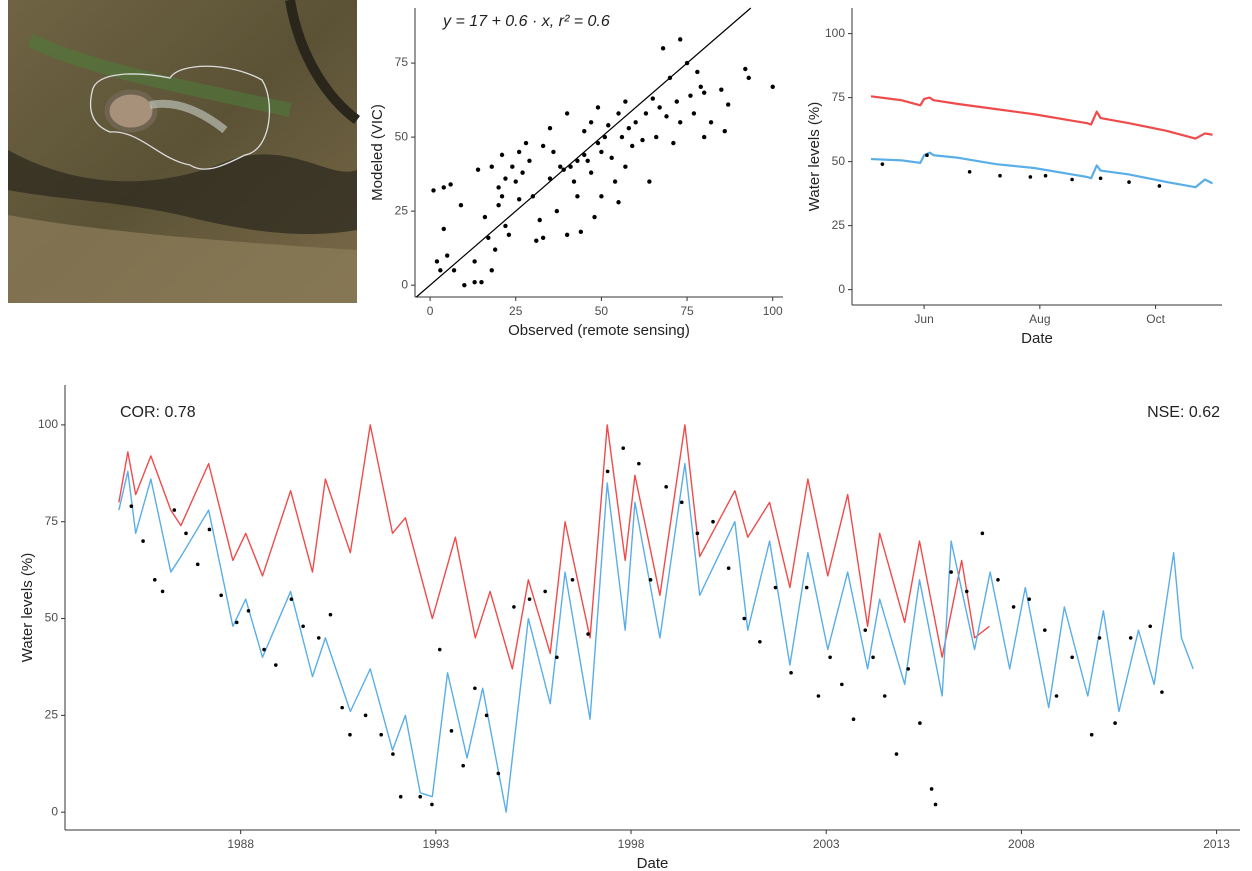 Image resolution: width=1252 pixels, height=871 pixels. I want to click on x-tick-label: 2013, so click(1216, 844).